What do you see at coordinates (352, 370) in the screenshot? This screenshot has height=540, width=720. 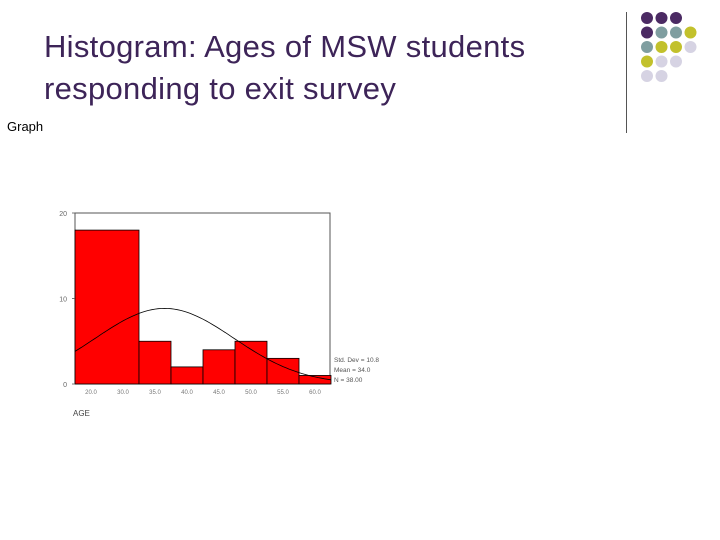 I see `stat-line: Mean = 34.0` at bounding box center [352, 370].